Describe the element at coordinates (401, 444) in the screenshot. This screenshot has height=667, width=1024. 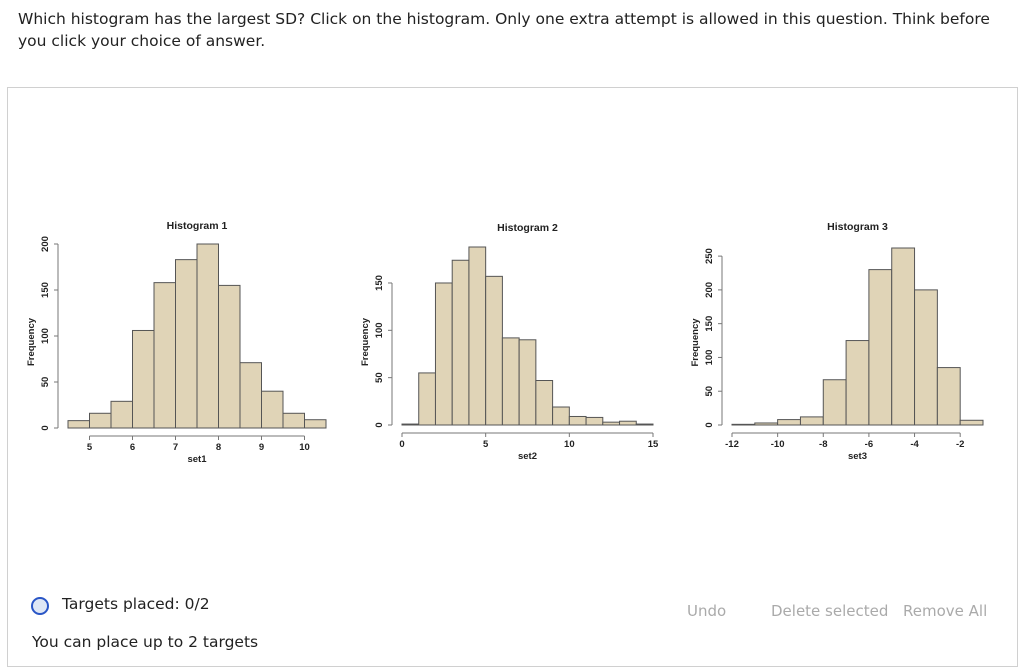
I see `x-tick-label: 0` at that location.